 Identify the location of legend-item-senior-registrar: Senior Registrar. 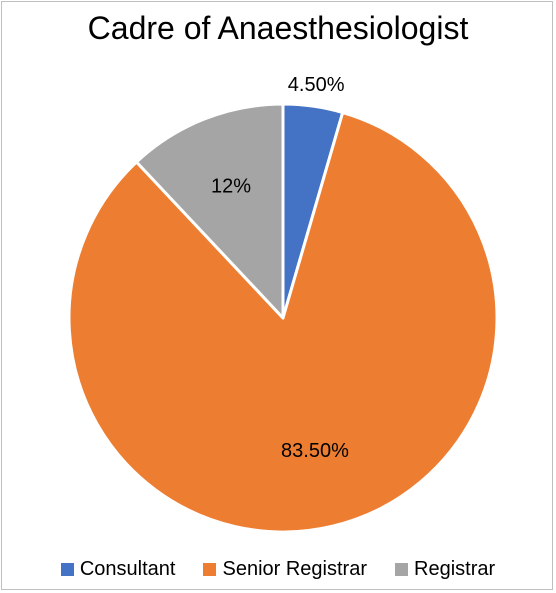
(285, 569).